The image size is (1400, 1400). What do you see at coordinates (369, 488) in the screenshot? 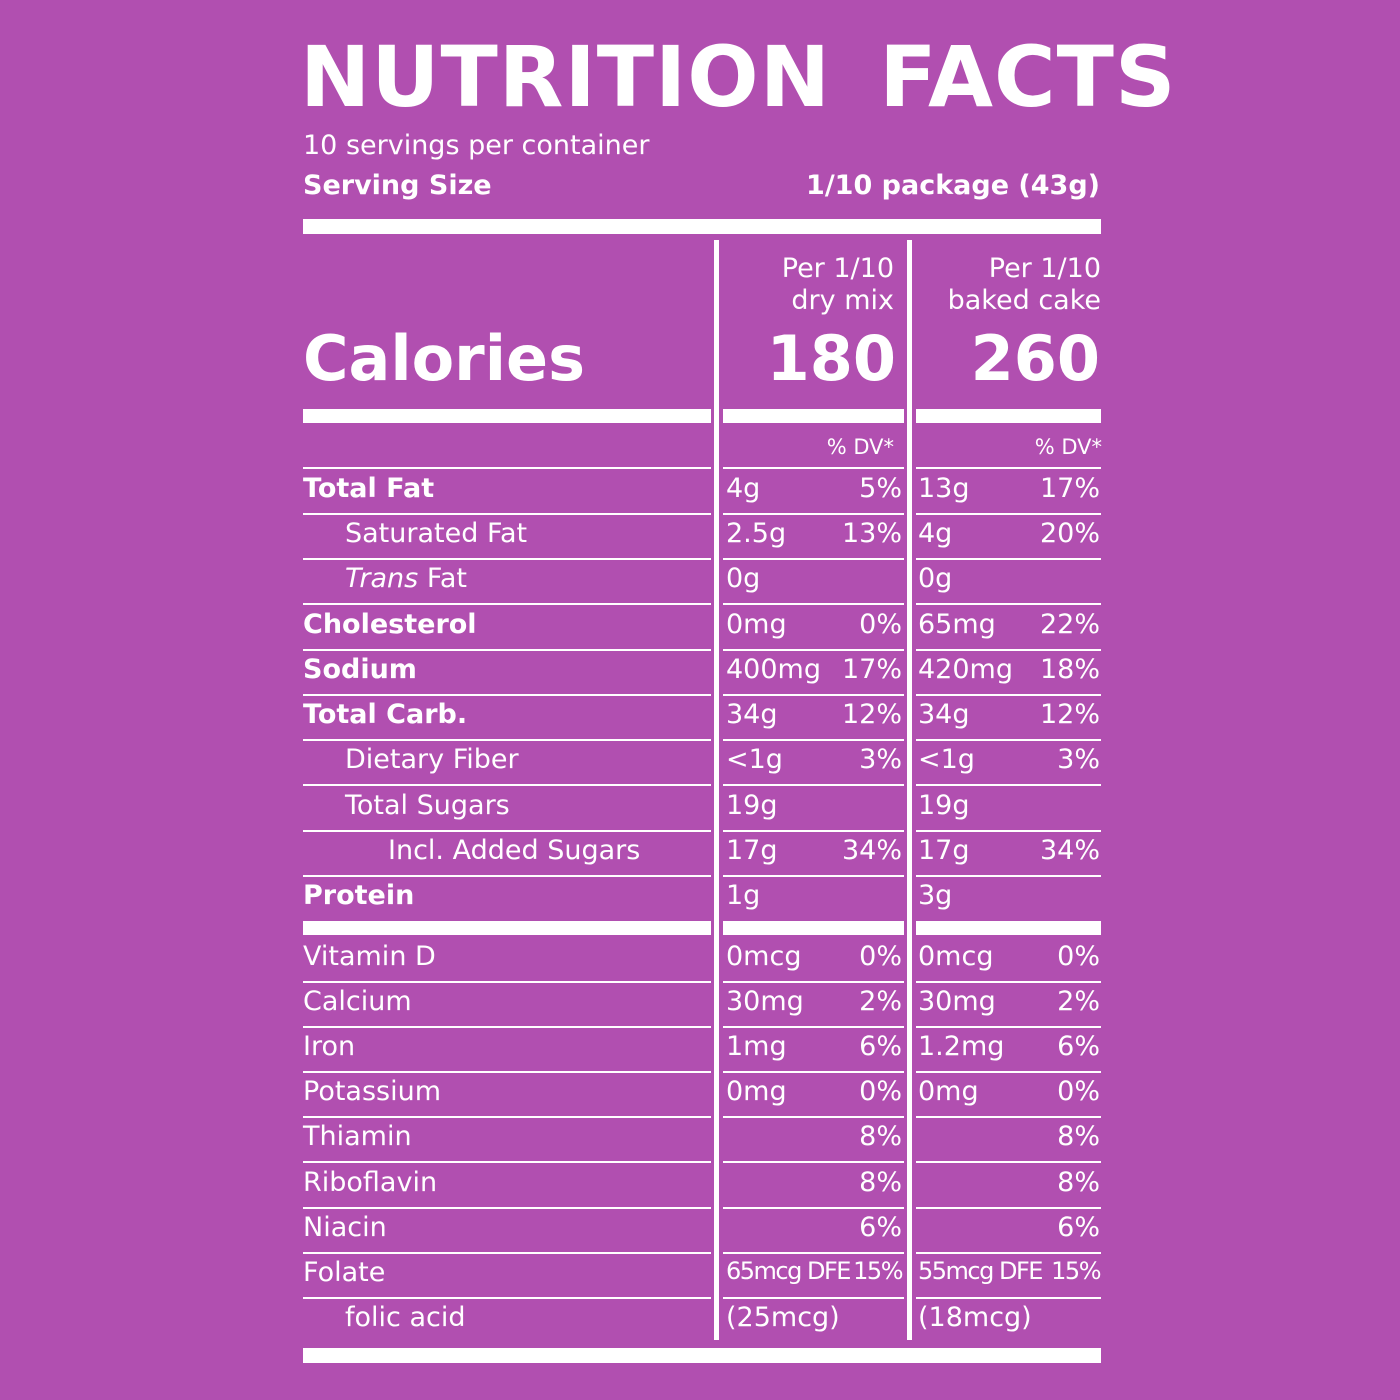
I see `nutrient-name: Total Fat` at bounding box center [369, 488].